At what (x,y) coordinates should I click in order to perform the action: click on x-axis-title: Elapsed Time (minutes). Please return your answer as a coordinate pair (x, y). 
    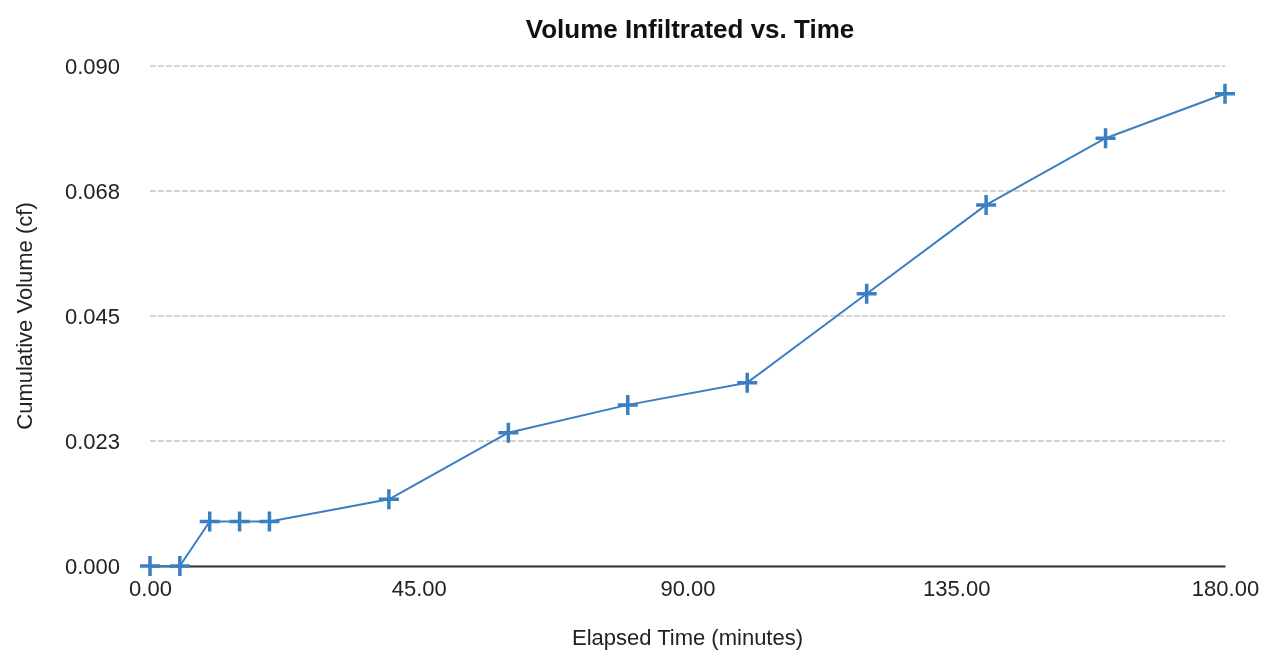
    Looking at the image, I should click on (687, 637).